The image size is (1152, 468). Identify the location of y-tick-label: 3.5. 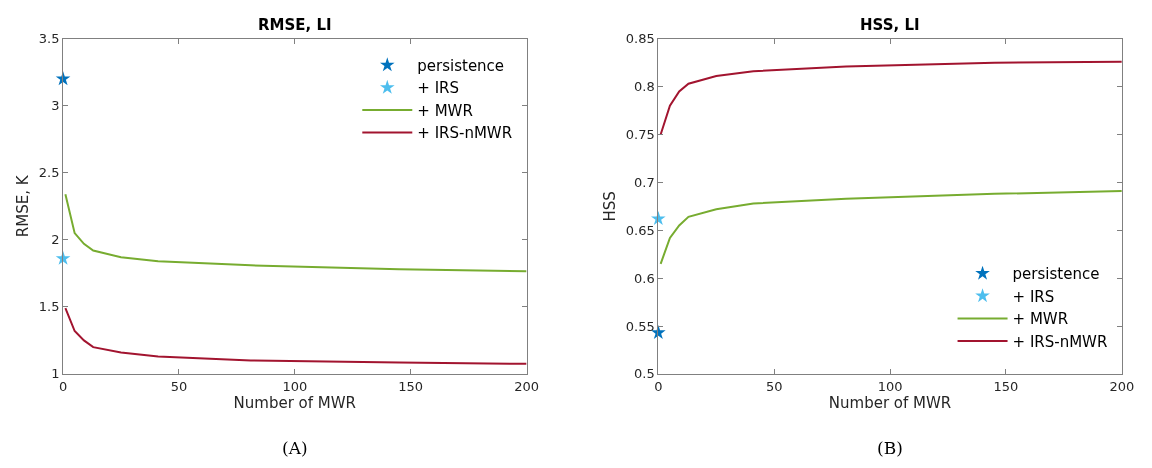
(49, 39).